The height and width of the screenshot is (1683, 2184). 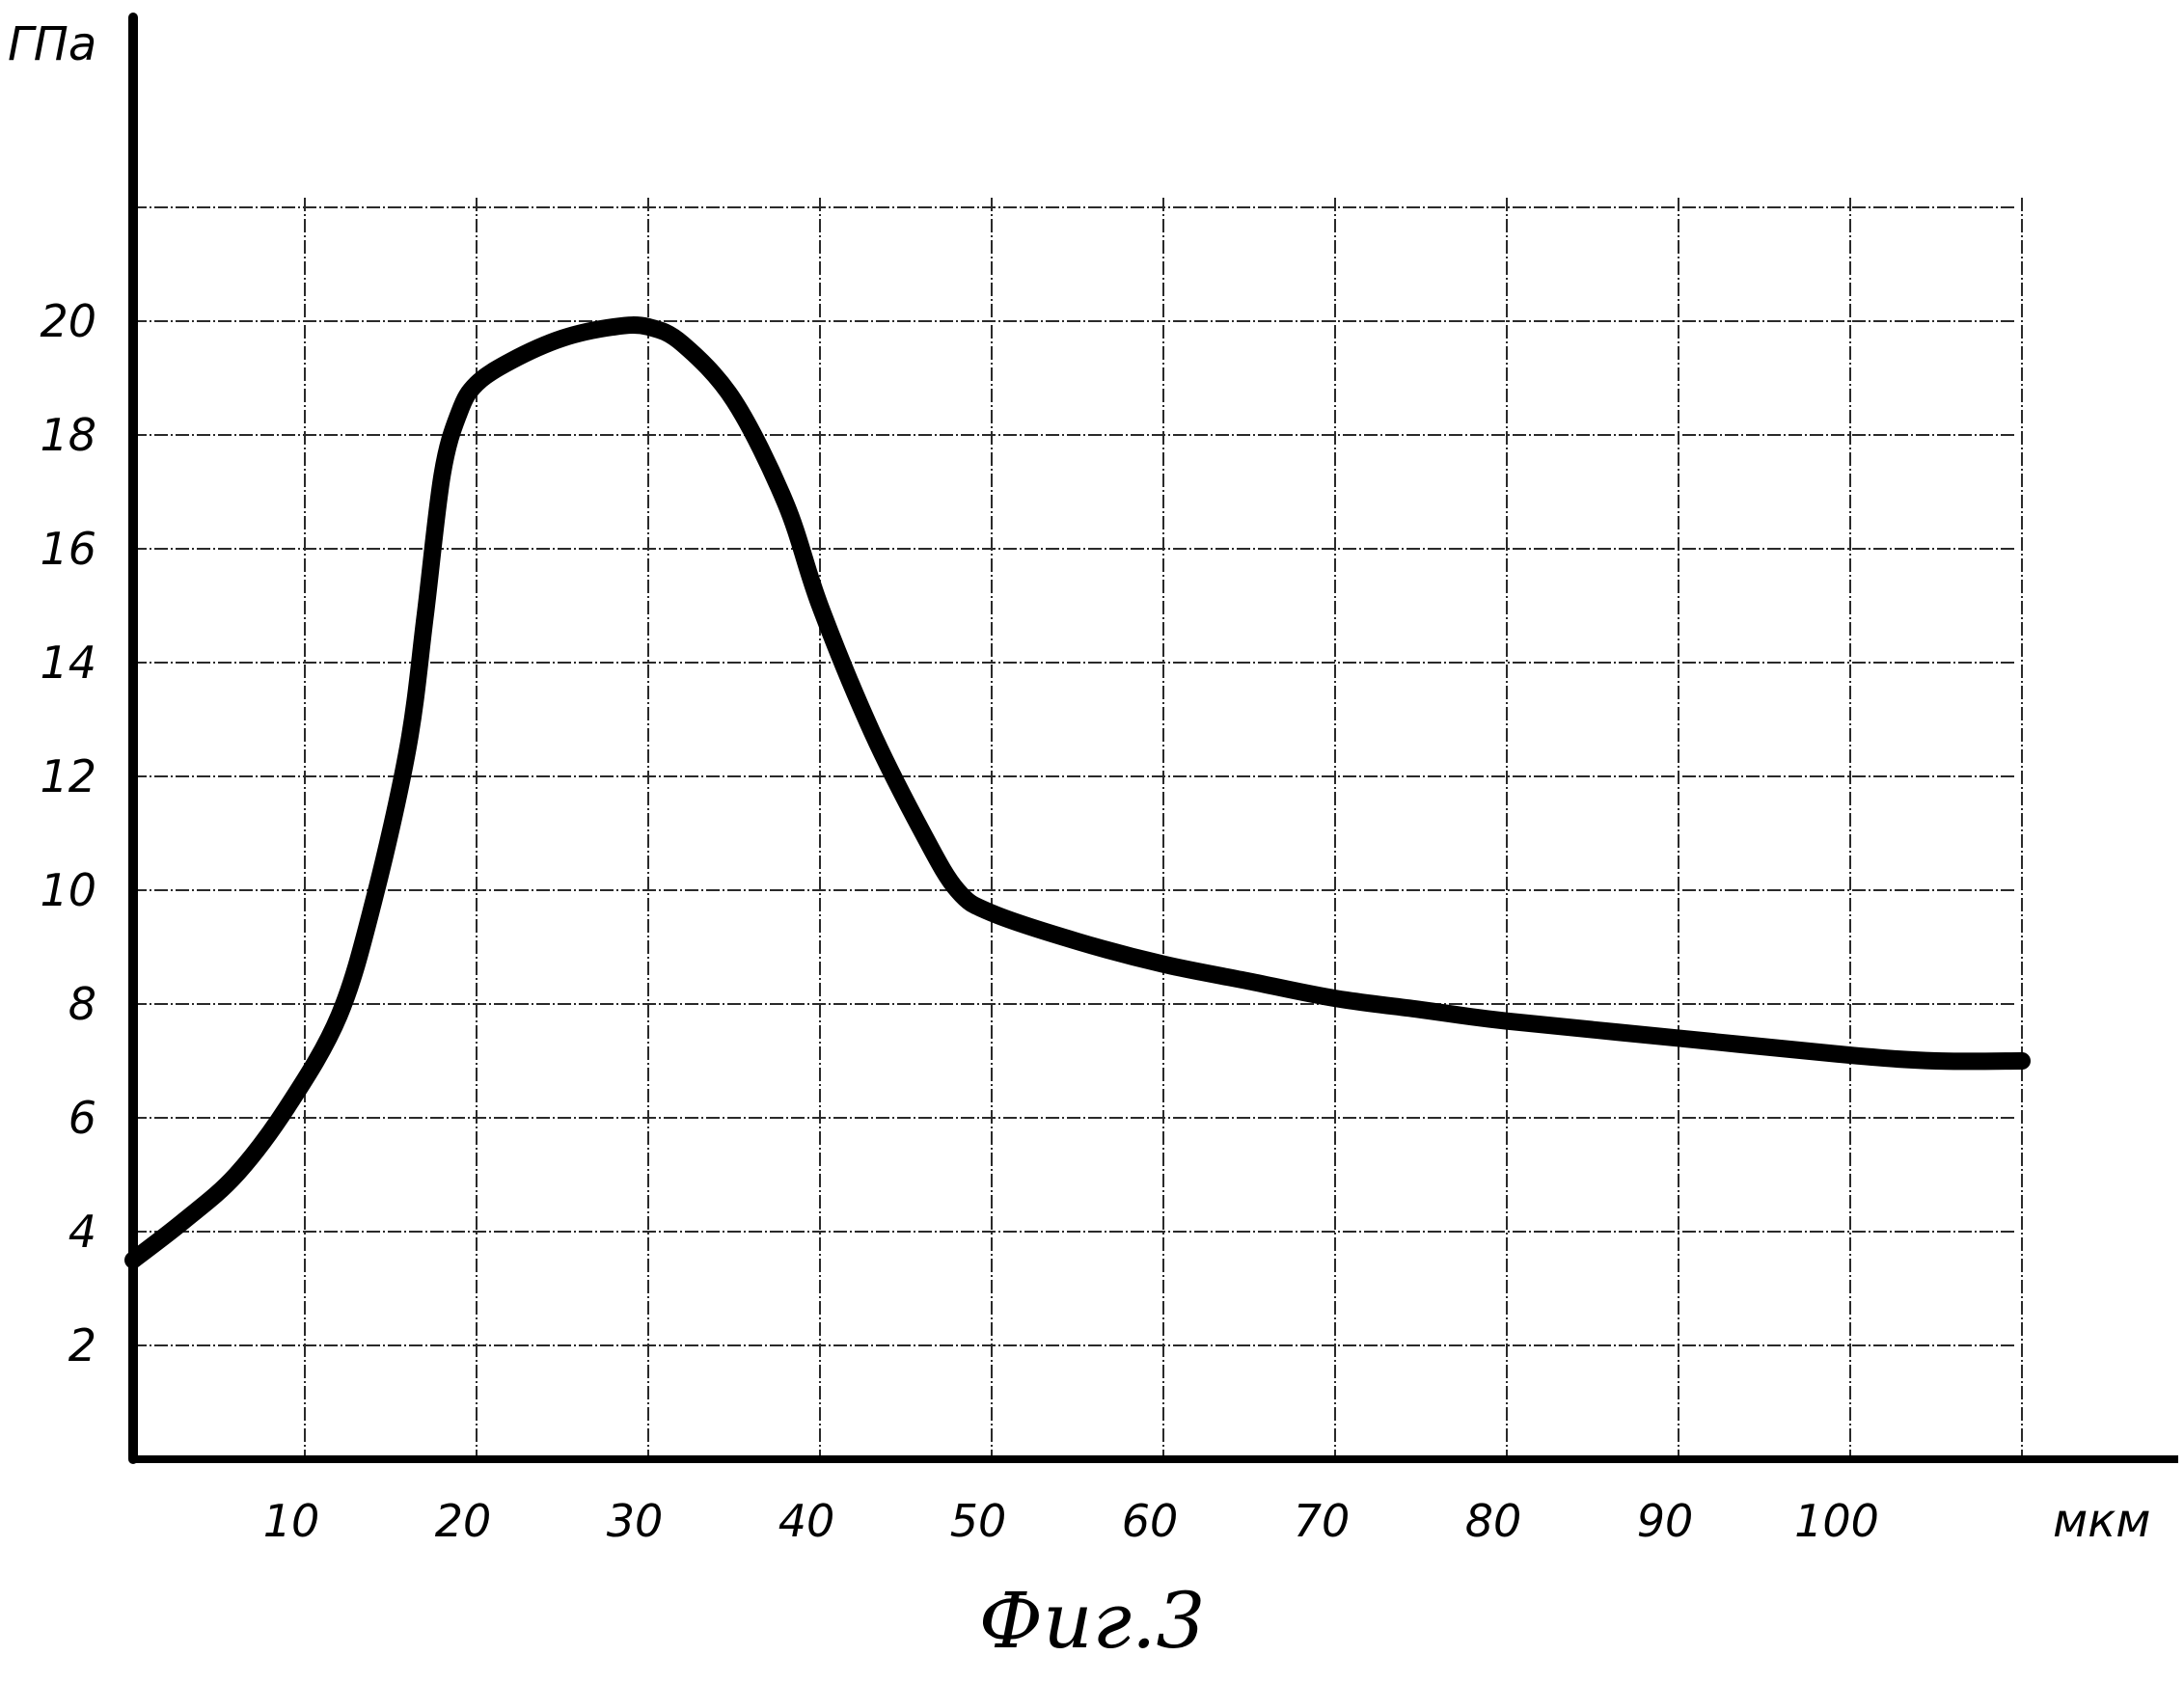 I want to click on y-tick-label: 4, so click(x=82, y=1232).